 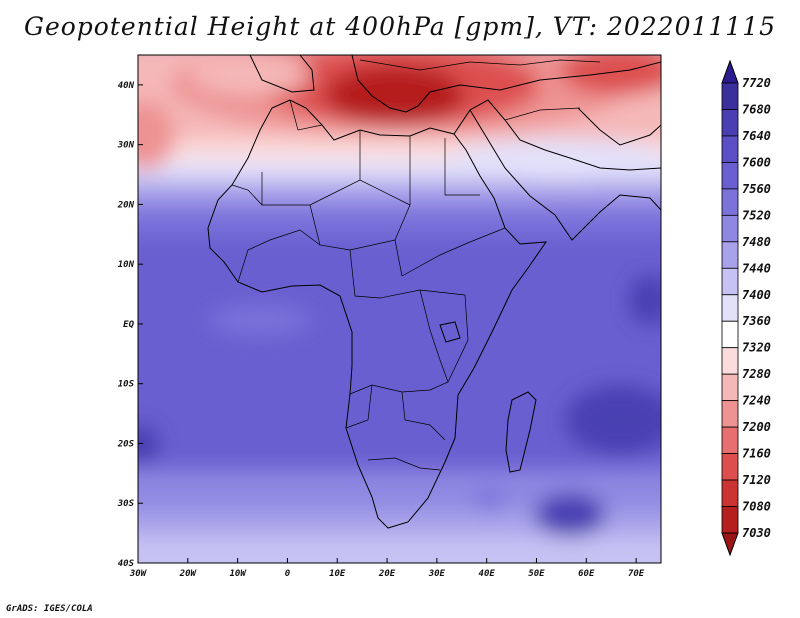 I want to click on lat-tick-label: 20N, so click(x=126, y=205).